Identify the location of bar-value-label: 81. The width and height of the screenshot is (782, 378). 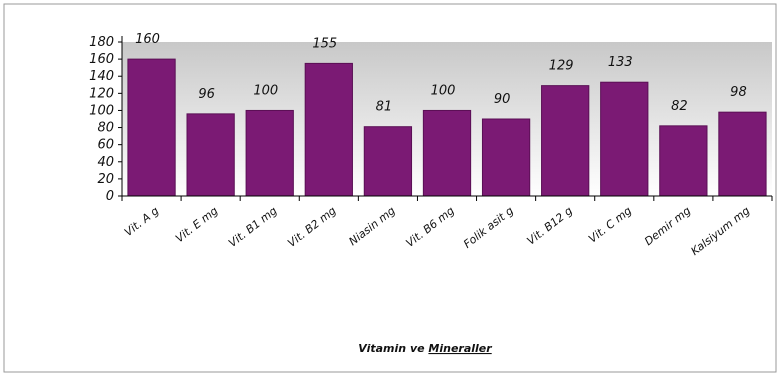
(384, 107).